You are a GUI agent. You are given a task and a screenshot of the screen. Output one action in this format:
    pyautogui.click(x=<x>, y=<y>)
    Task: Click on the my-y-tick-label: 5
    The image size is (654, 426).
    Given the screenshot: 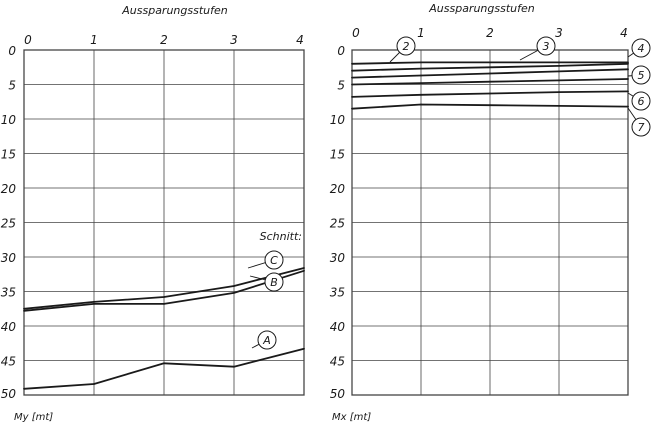 What is the action you would take?
    pyautogui.click(x=12, y=86)
    